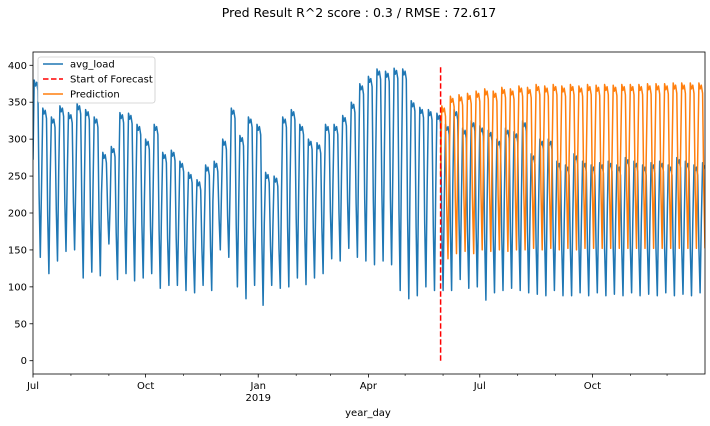 The image size is (710, 426). Describe the element at coordinates (17, 103) in the screenshot. I see `y-tick-label: 350` at that location.